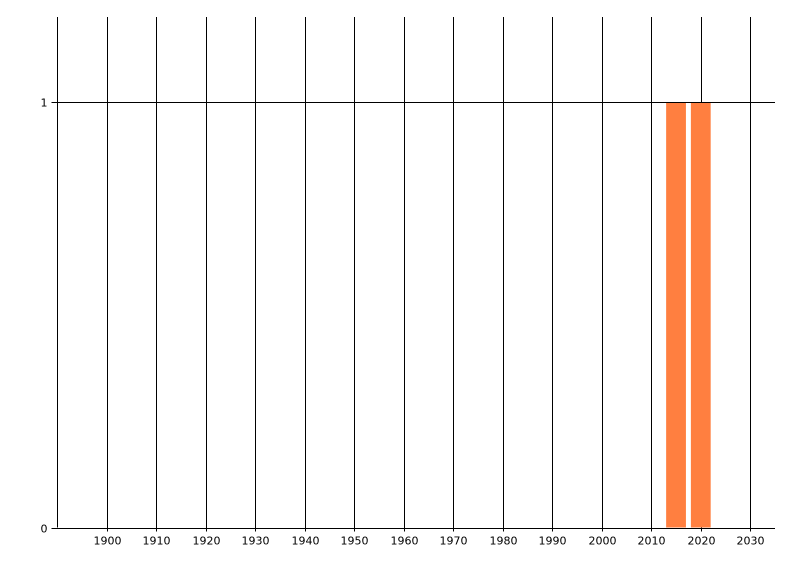  What do you see at coordinates (207, 541) in the screenshot?
I see `x-tick-label: 1920` at bounding box center [207, 541].